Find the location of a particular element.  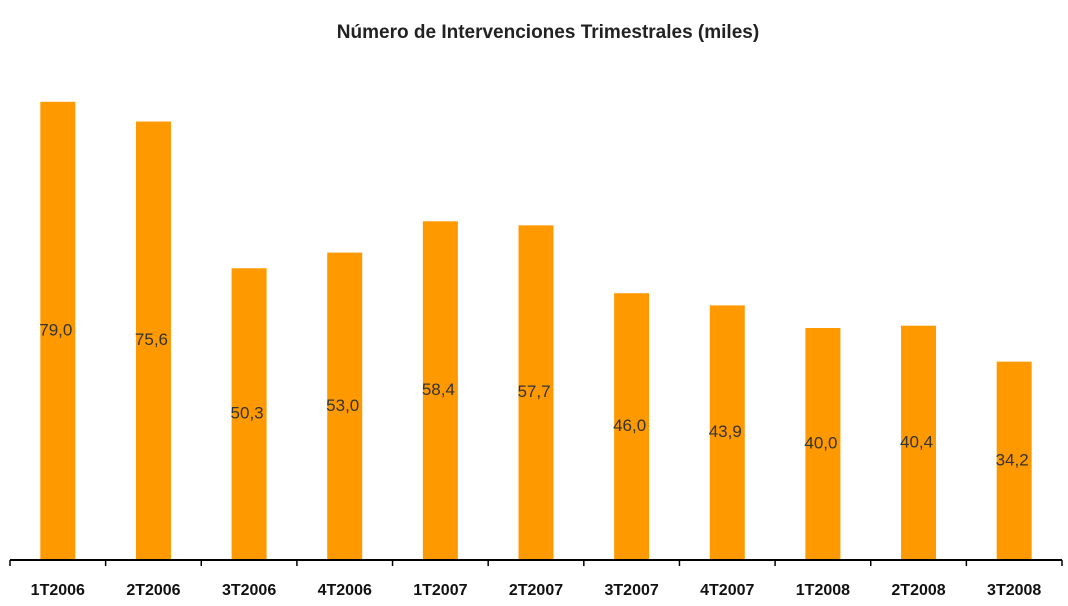

x-tick-label: 1T2007 is located at coordinates (440, 590).